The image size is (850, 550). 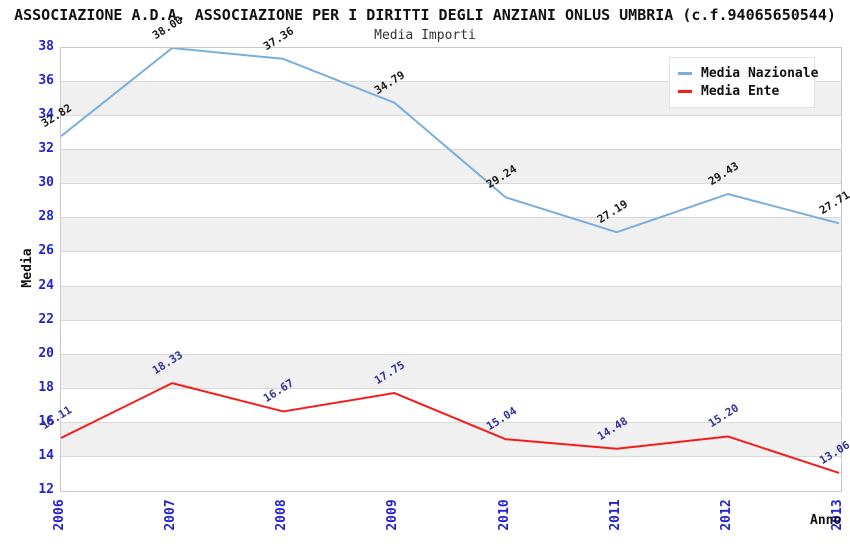 I want to click on legend-item: Media Ente, so click(x=742, y=91).